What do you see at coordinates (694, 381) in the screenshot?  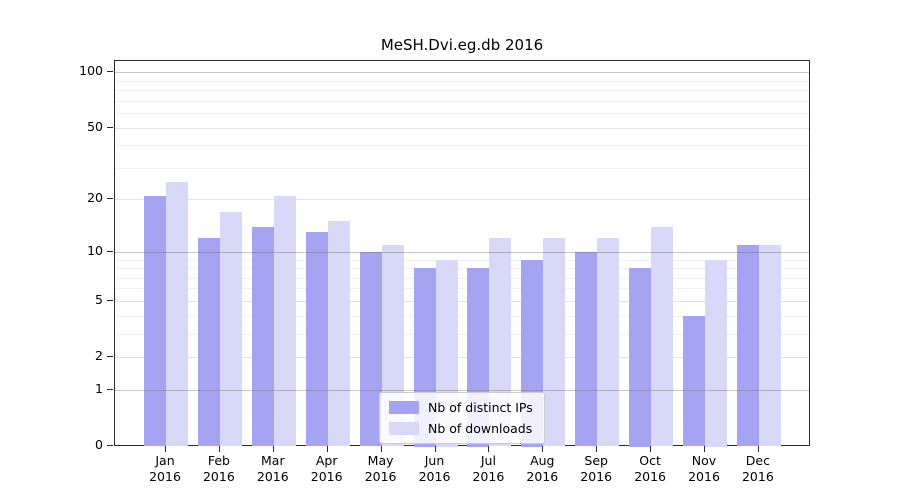 I see `bar-distinct-ips-nov` at bounding box center [694, 381].